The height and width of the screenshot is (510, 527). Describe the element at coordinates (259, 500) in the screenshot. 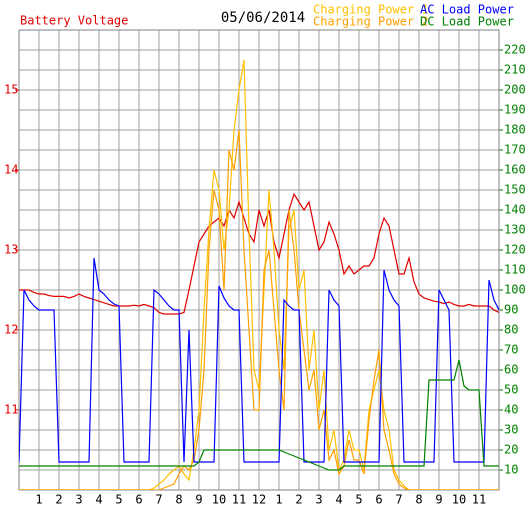

I see `x-tick-label: 12` at that location.